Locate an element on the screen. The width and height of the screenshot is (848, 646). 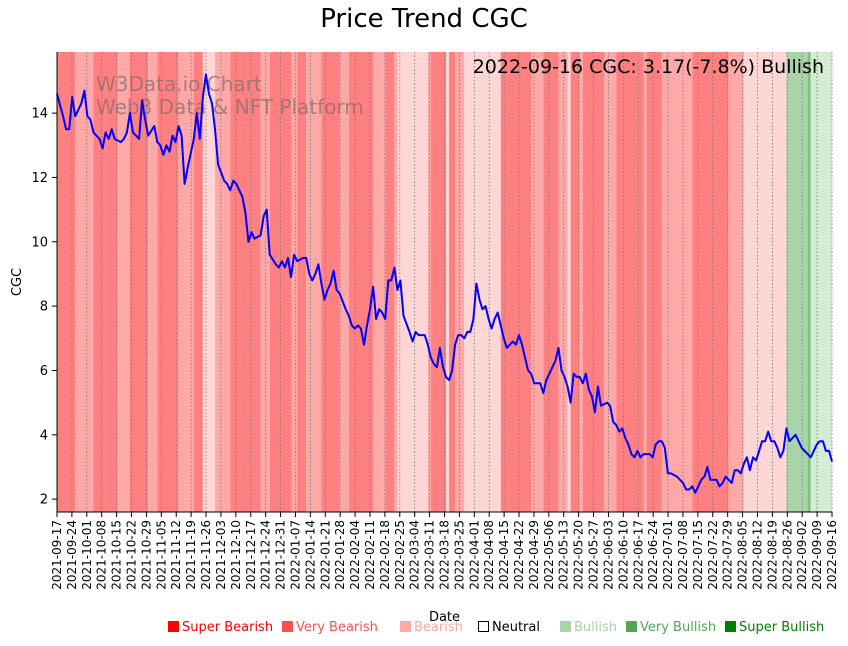
x-tick-label: 2022-08-19 is located at coordinates (772, 555).